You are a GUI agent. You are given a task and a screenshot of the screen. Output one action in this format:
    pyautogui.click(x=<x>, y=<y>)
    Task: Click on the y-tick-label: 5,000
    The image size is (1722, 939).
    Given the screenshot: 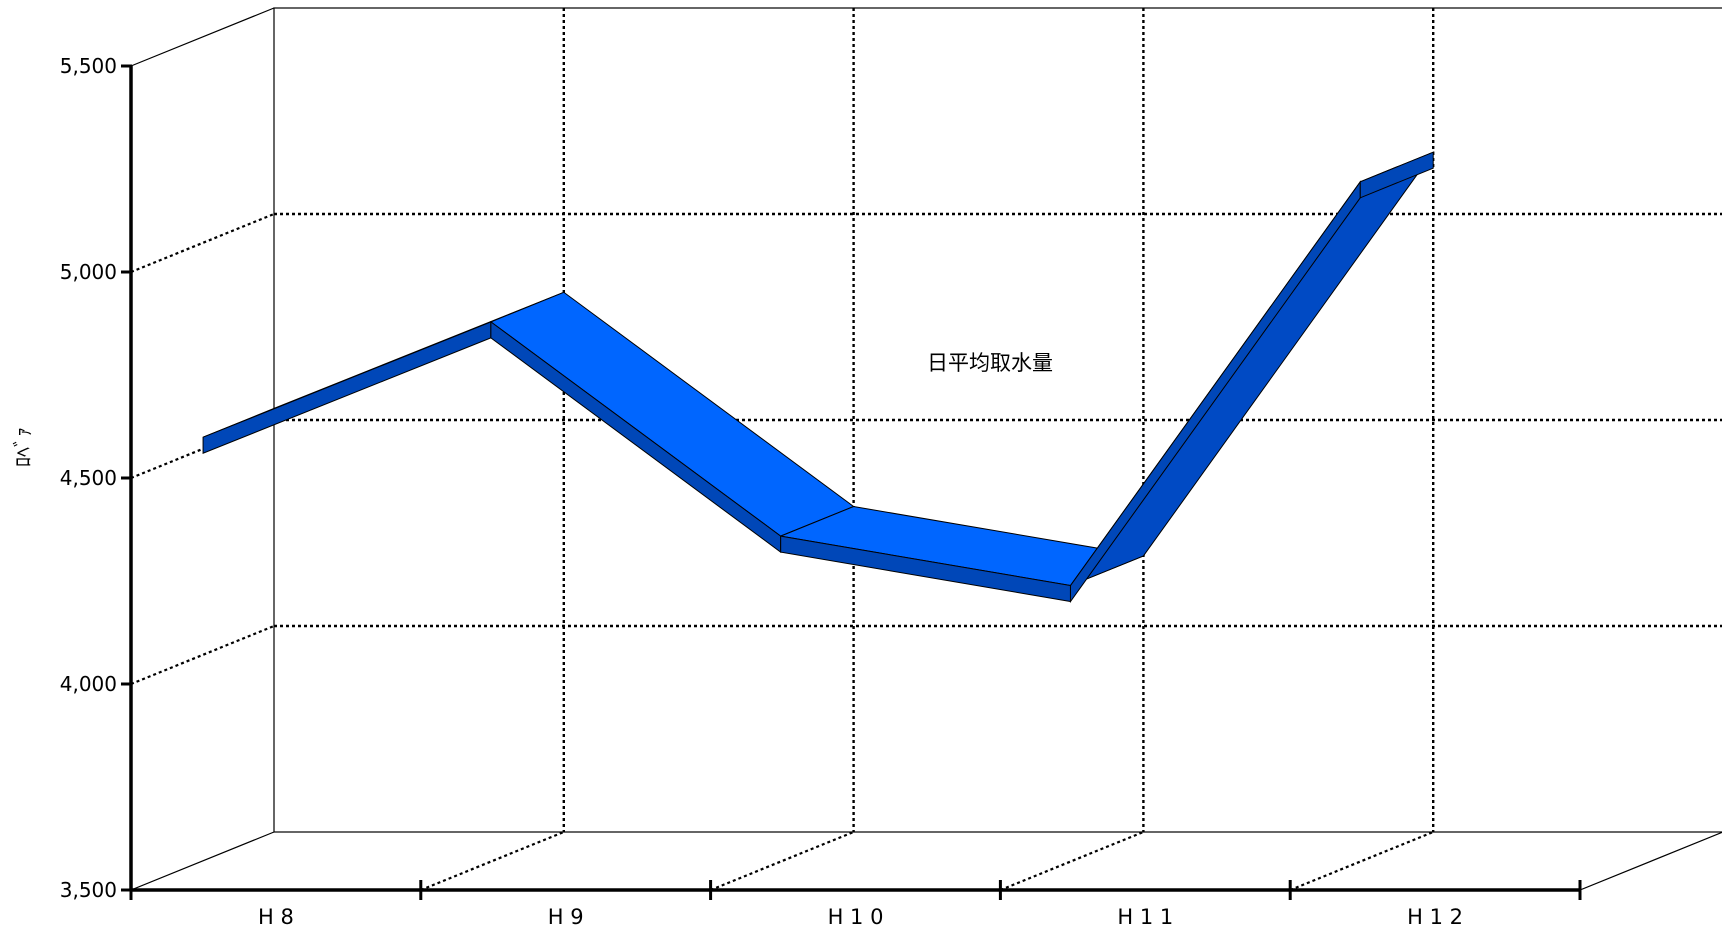 What is the action you would take?
    pyautogui.click(x=88, y=272)
    